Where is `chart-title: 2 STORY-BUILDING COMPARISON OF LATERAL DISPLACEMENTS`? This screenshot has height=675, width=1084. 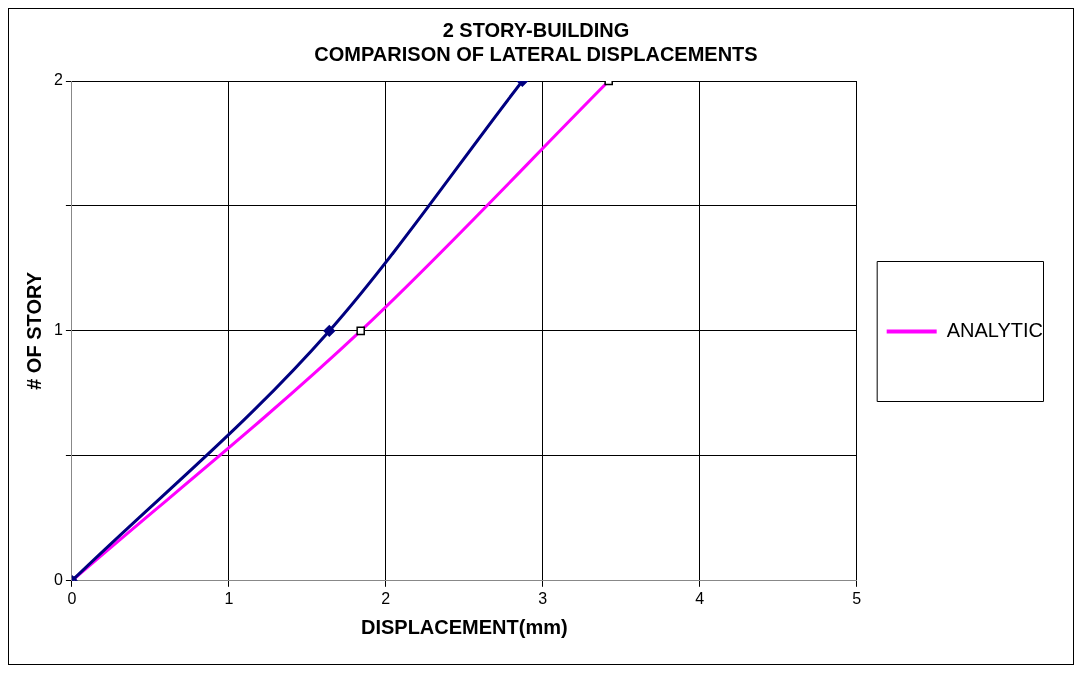 chart-title: 2 STORY-BUILDING COMPARISON OF LATERAL DISPLACEMENTS is located at coordinates (536, 41).